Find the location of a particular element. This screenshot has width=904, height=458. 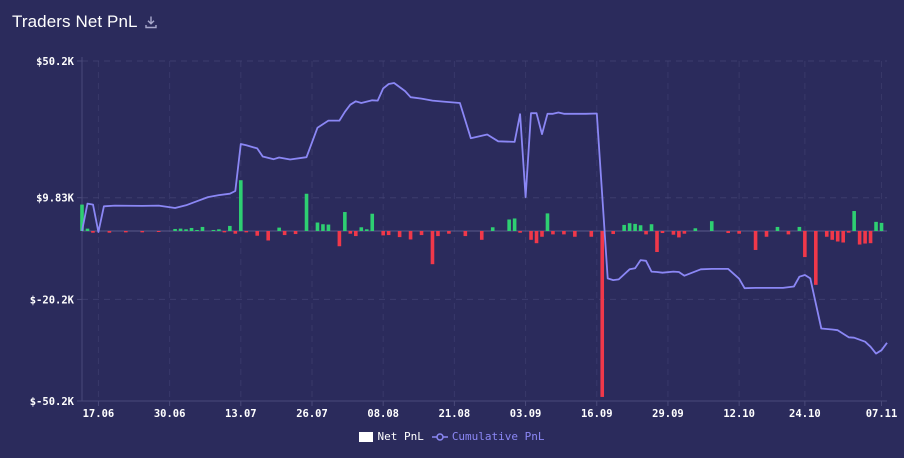

legend-item-cumulative-pnl: Cumulative PnL is located at coordinates (488, 436).